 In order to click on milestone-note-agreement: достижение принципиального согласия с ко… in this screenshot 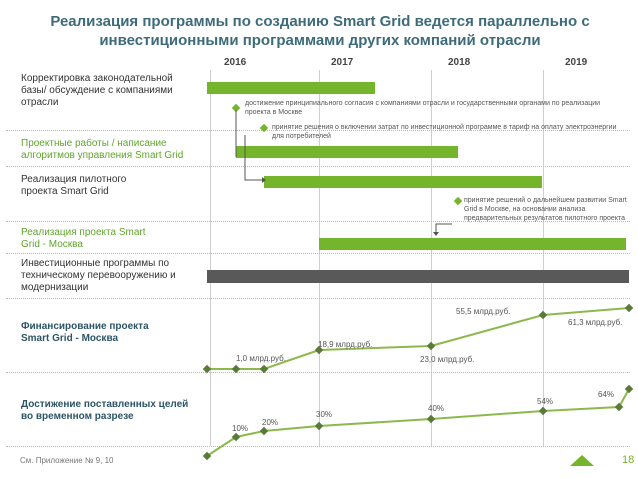, I will do `click(423, 108)`.